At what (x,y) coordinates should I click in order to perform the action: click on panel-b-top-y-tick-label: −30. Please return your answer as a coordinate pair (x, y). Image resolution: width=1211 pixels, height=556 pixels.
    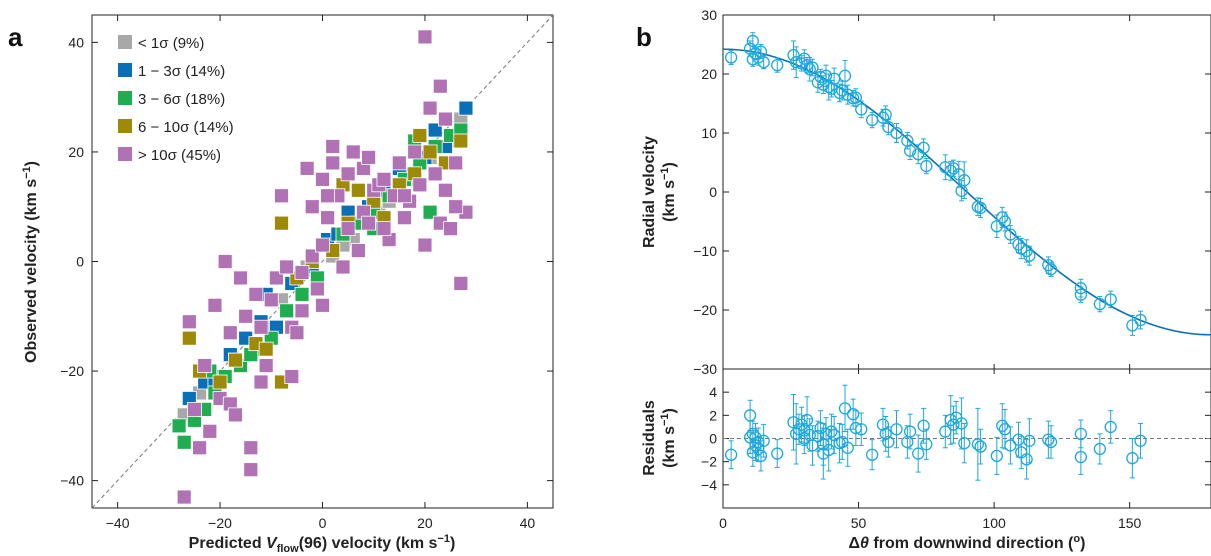
    Looking at the image, I should click on (705, 369).